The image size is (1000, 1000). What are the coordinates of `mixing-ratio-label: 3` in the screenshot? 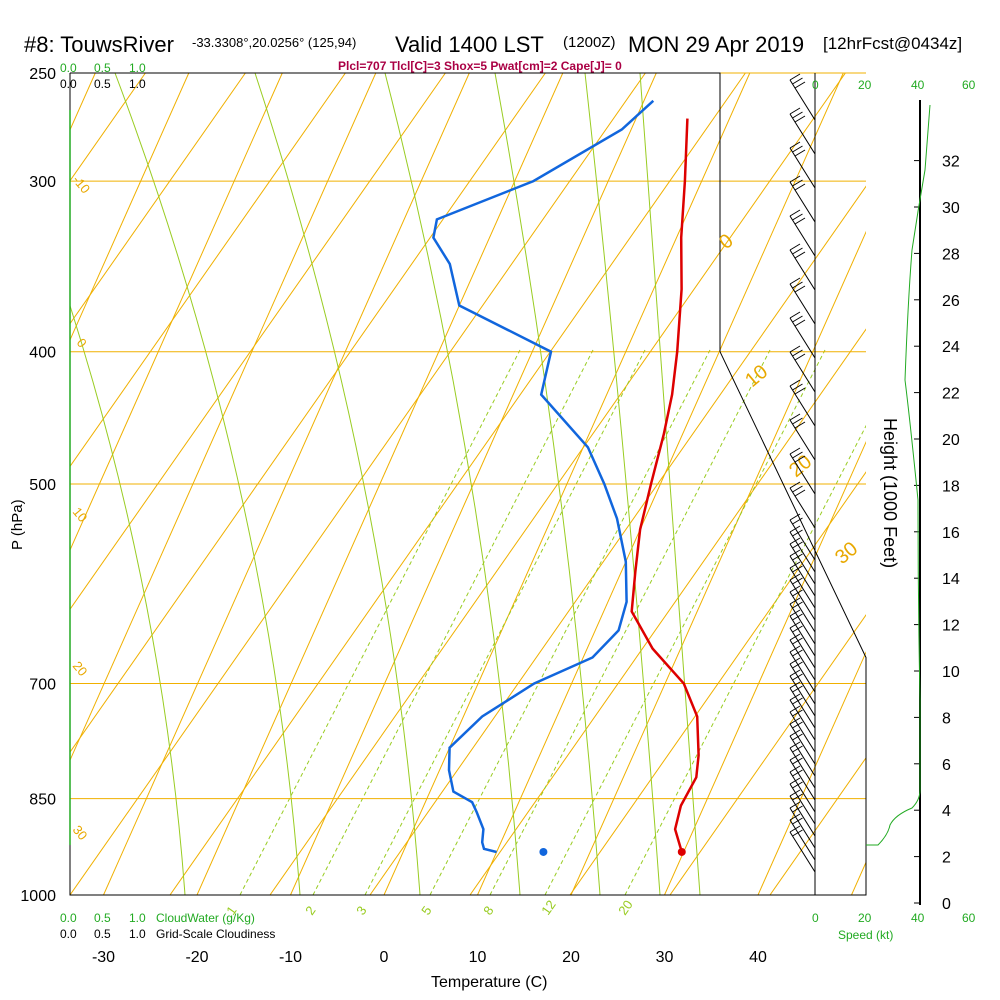 It's located at (361, 910).